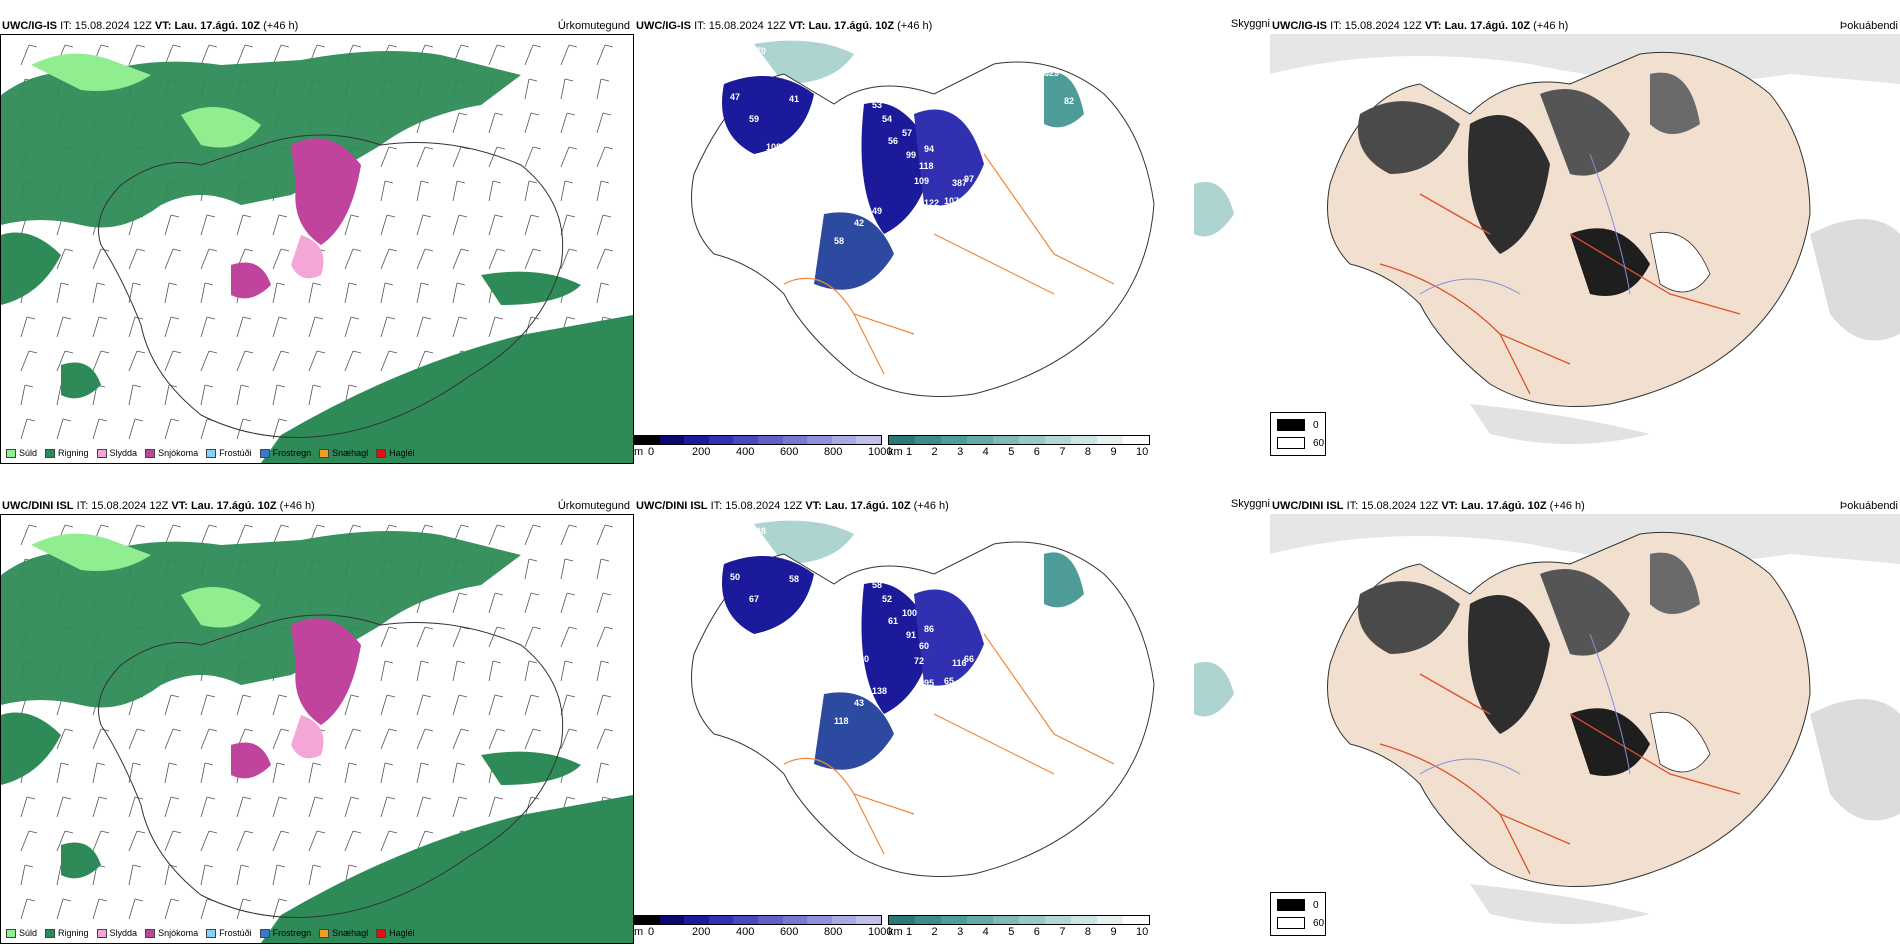 This screenshot has height=952, width=1900. Describe the element at coordinates (877, 211) in the screenshot. I see `visibility-value: 49` at that location.